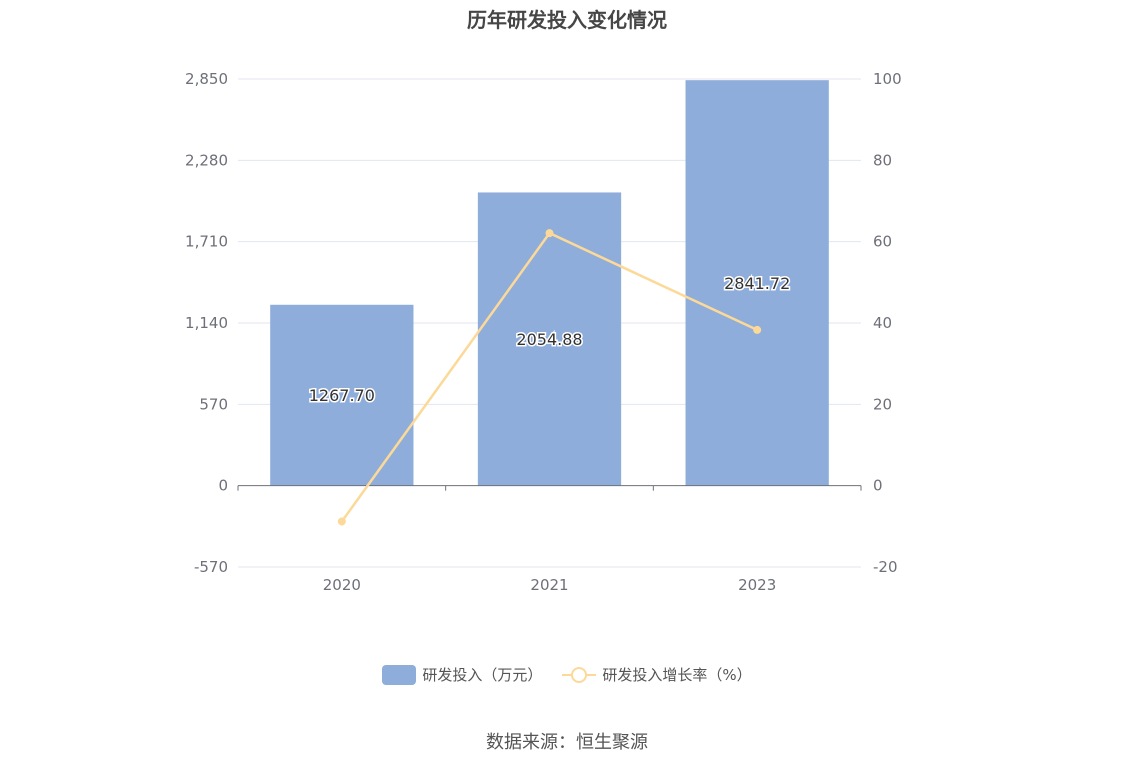 The height and width of the screenshot is (766, 1134). Describe the element at coordinates (882, 323) in the screenshot. I see `y-right-tick-label: 40` at that location.